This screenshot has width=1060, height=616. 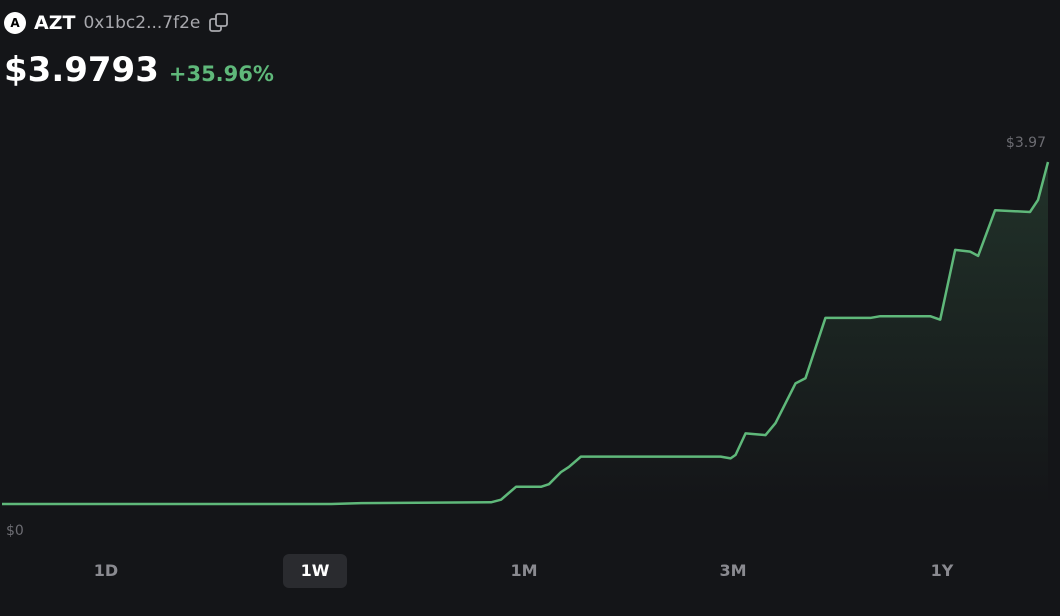 What do you see at coordinates (142, 23) in the screenshot?
I see `token-address: 0x1bc2...7f2e` at bounding box center [142, 23].